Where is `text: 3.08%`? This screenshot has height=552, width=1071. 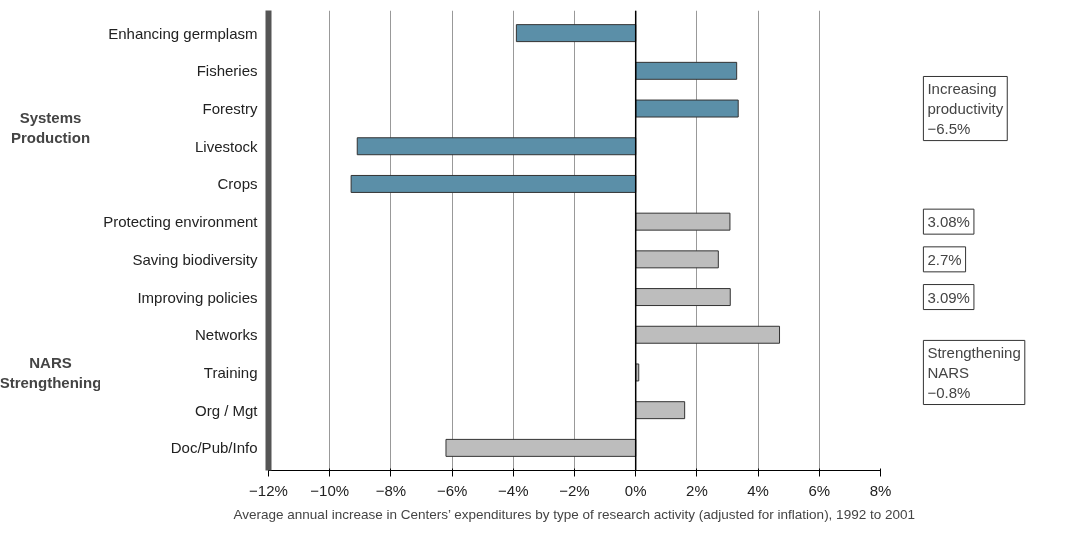 text: 3.08% is located at coordinates (948, 222).